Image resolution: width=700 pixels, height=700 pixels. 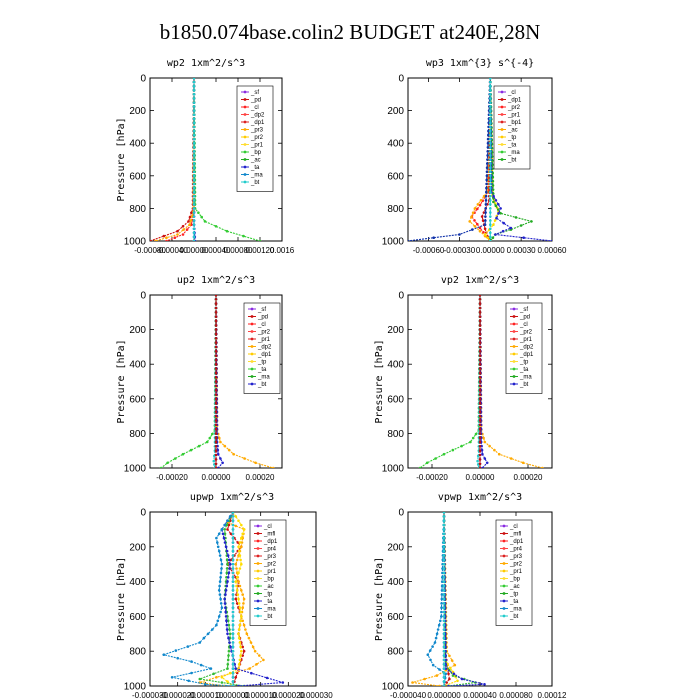 What do you see at coordinates (449, 159) in the screenshot?
I see `series-line-ta` at bounding box center [449, 159].